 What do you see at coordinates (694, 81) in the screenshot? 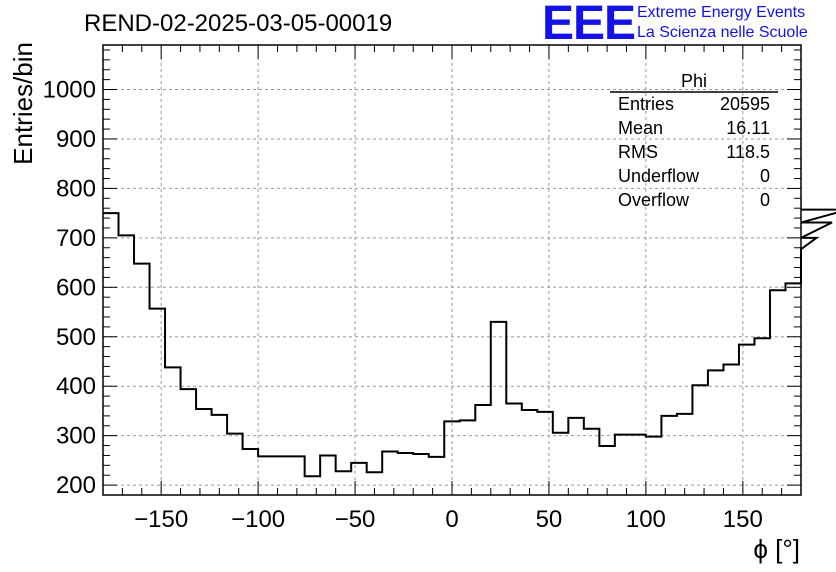
I see `stats-title: Phi` at bounding box center [694, 81].